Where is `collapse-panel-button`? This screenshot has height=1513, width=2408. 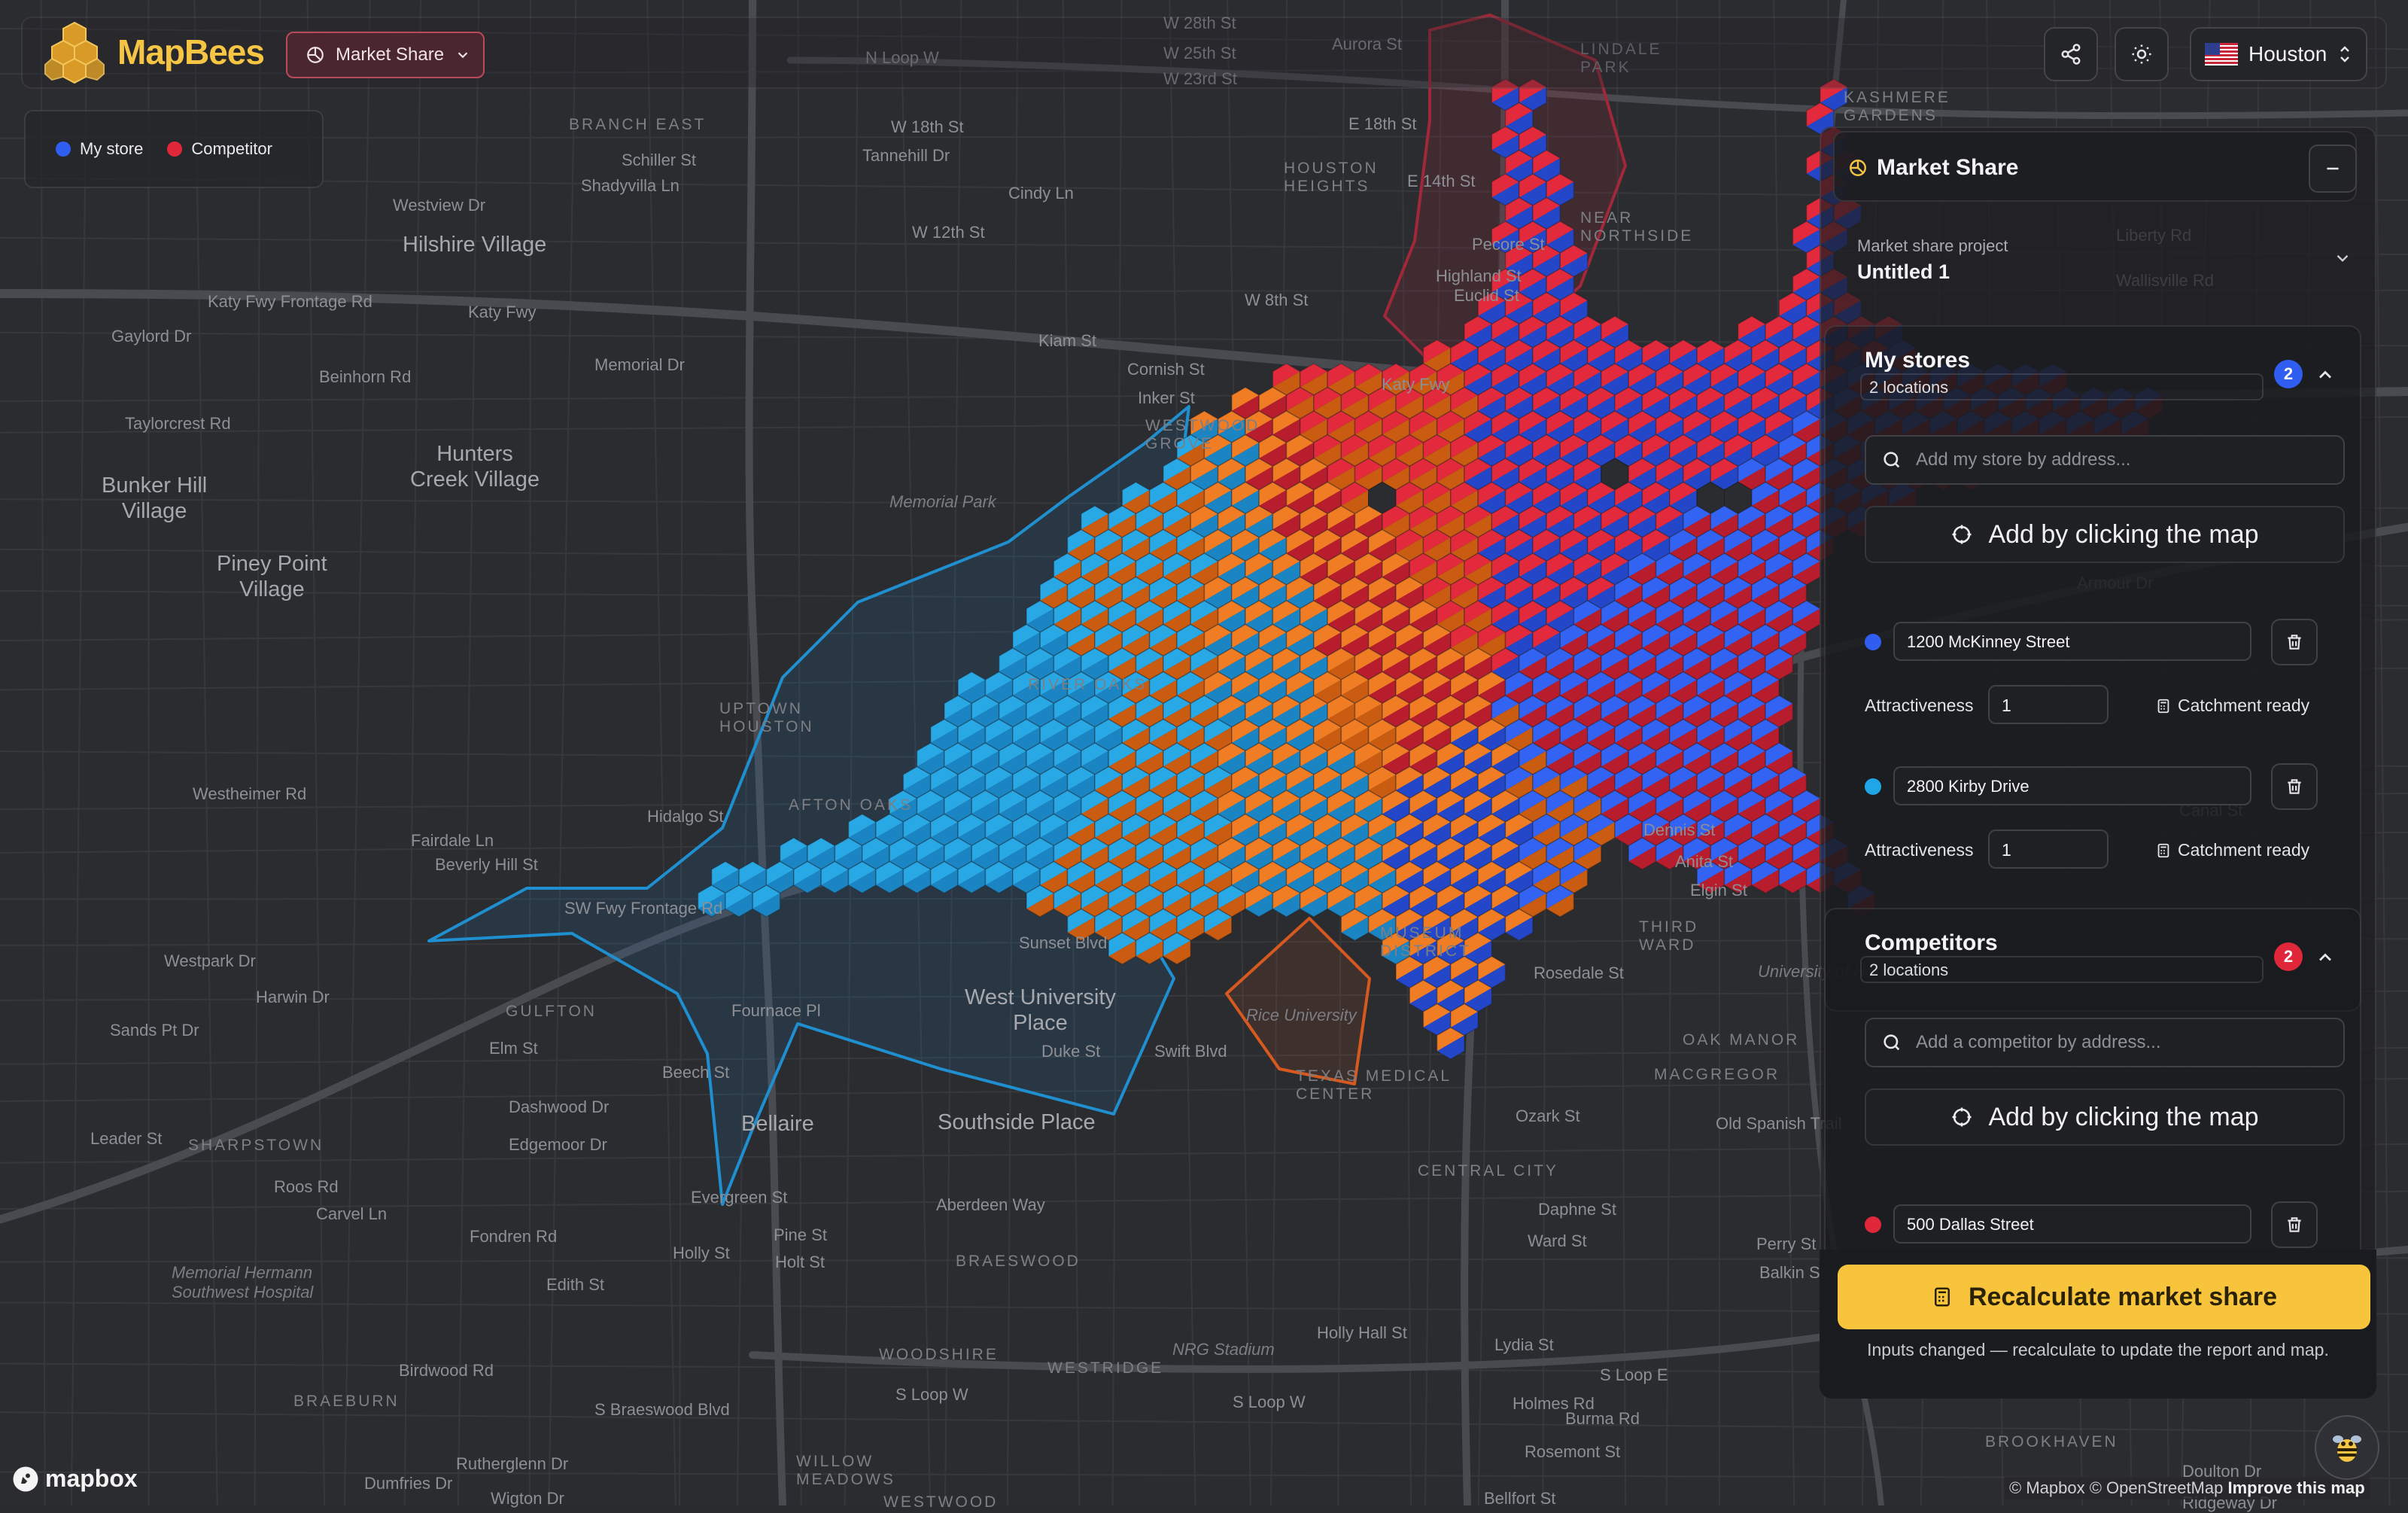 collapse-panel-button is located at coordinates (2333, 169).